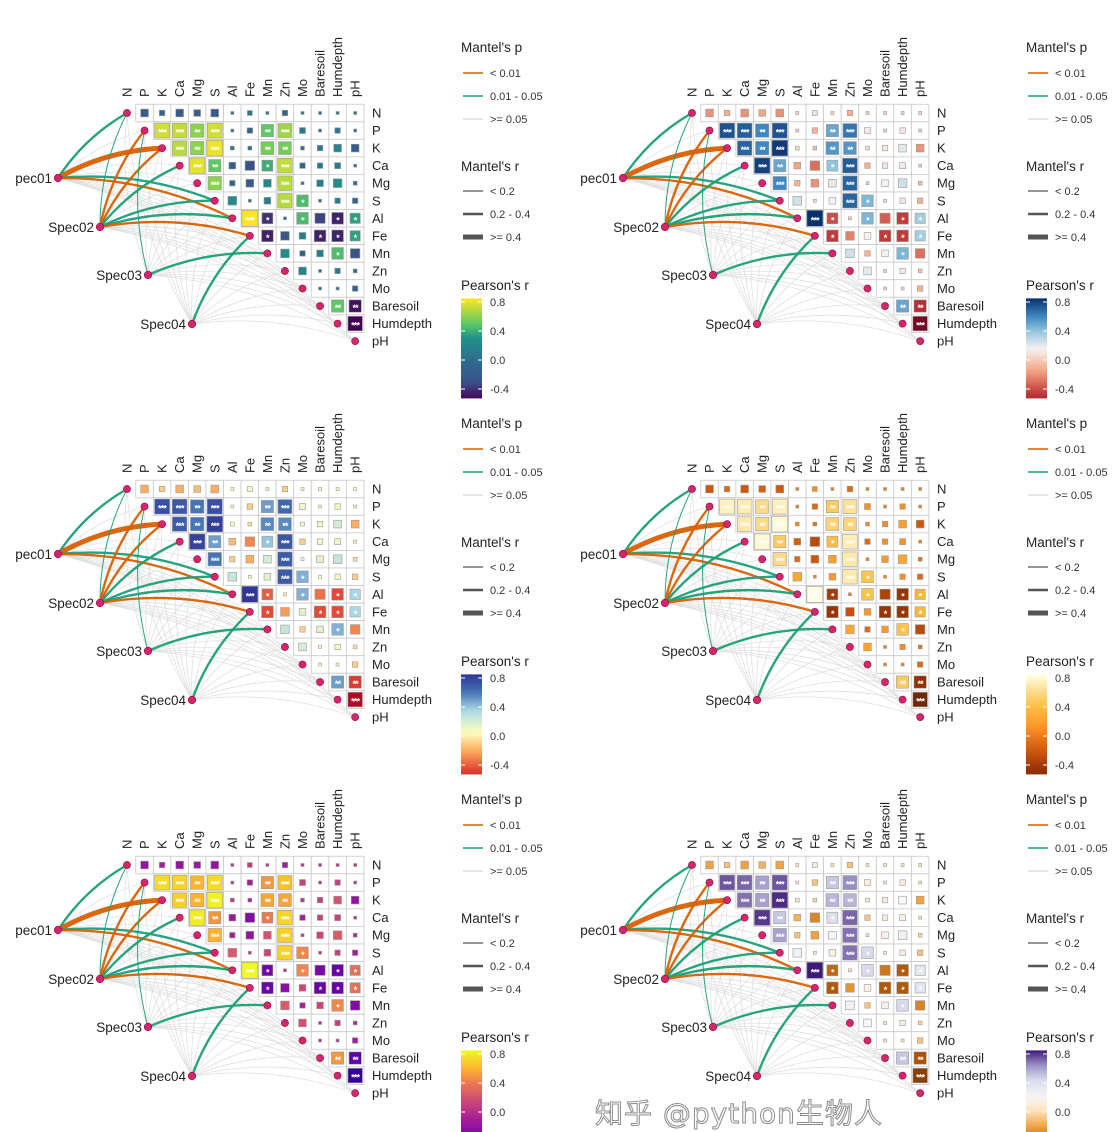 The width and height of the screenshot is (1120, 1132). What do you see at coordinates (1056, 47) in the screenshot?
I see `legend-title-mantel-p: Mantel's p` at bounding box center [1056, 47].